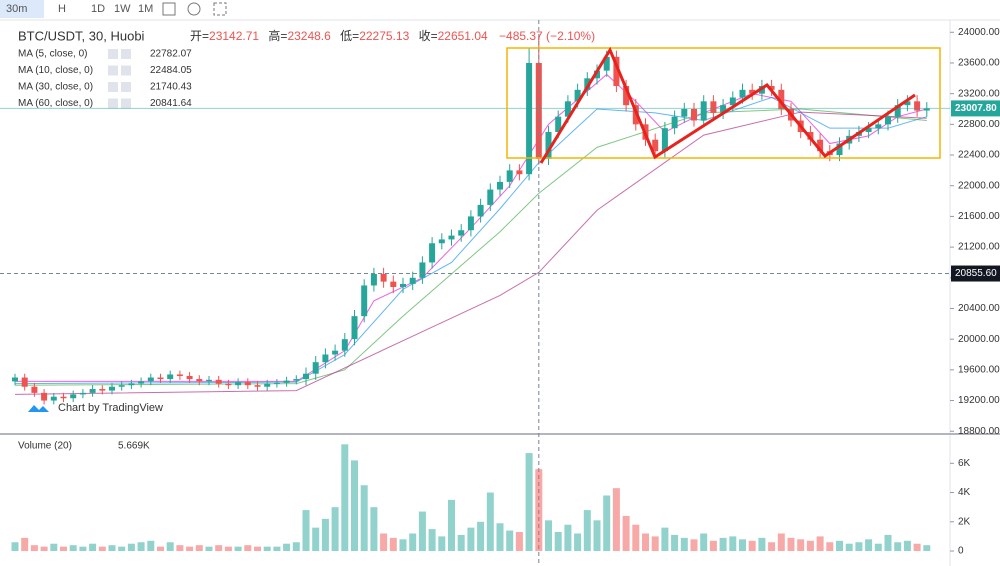 The image size is (1000, 566). Describe the element at coordinates (122, 9) in the screenshot. I see `toolbar-button: 1W` at that location.